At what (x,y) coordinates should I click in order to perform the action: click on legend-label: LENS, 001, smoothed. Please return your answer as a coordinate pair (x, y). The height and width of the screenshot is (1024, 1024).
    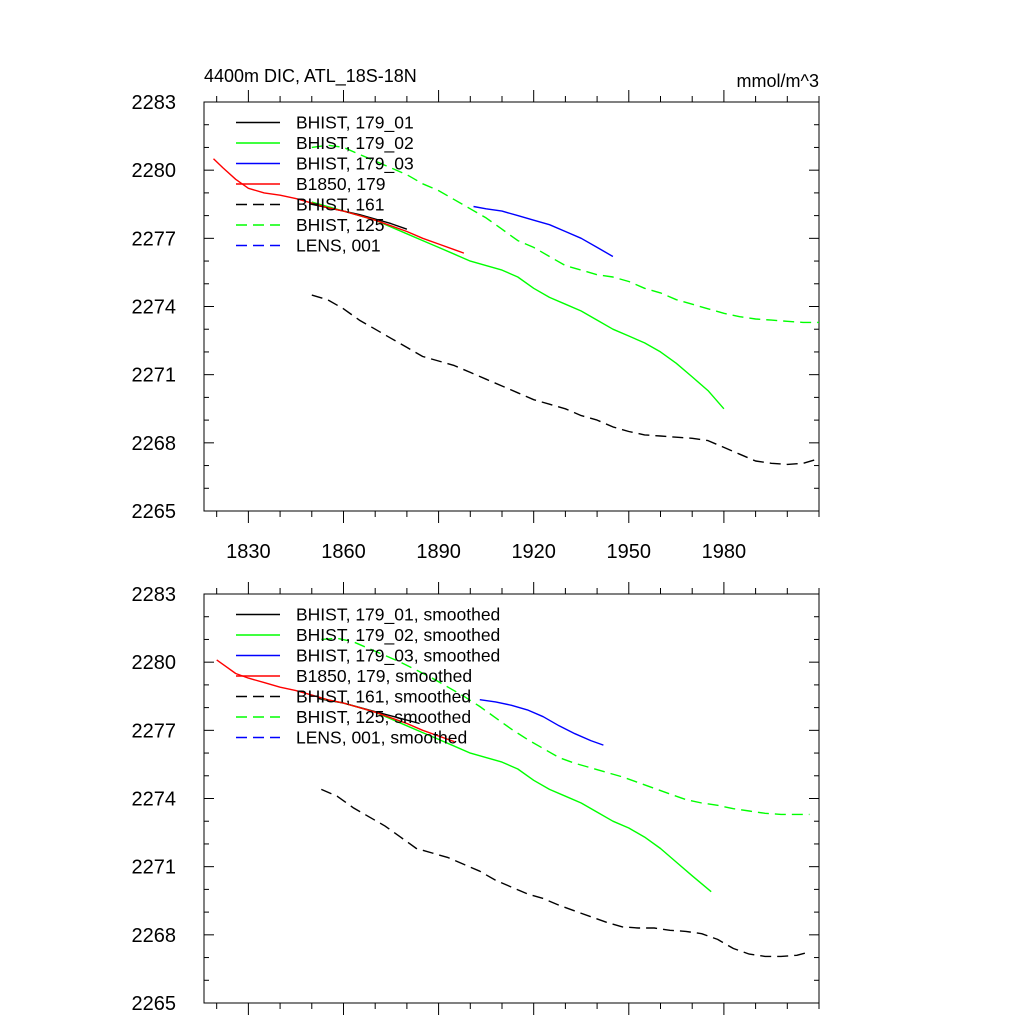
    Looking at the image, I should click on (381, 738).